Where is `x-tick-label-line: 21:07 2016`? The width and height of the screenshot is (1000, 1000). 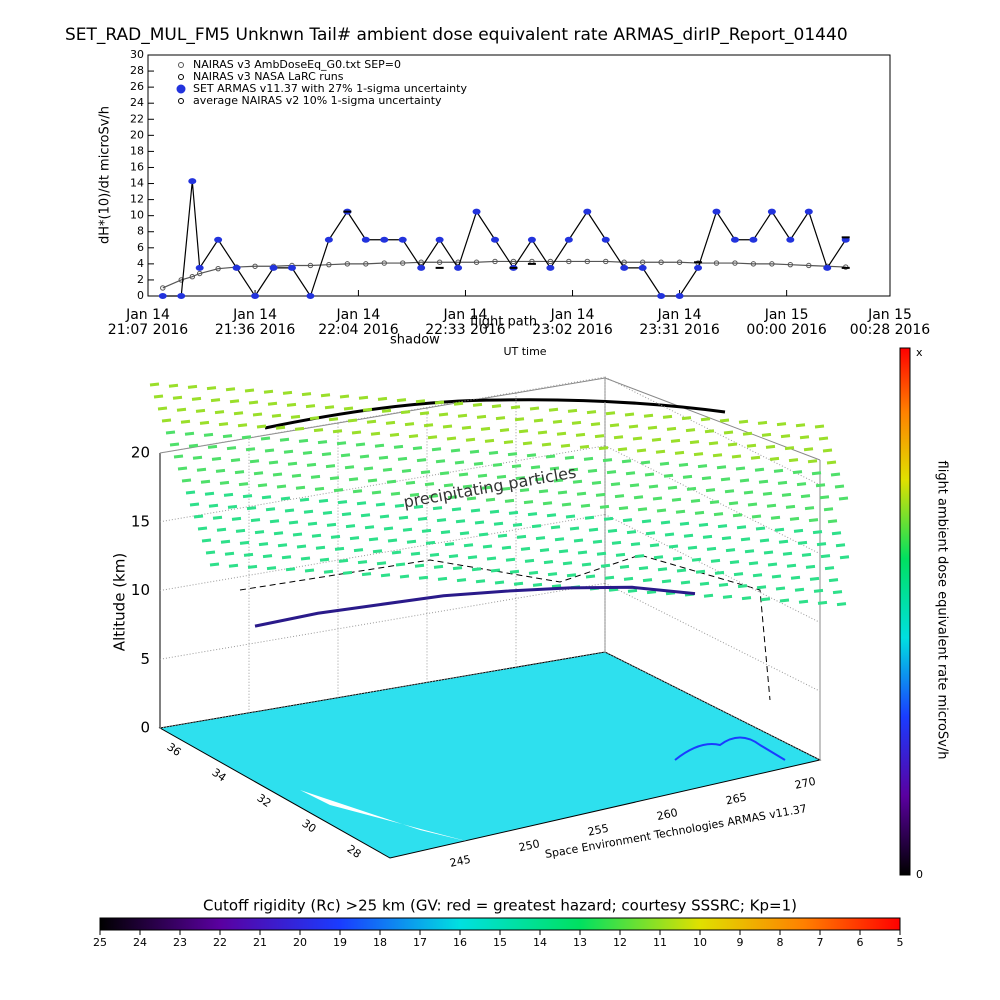
x-tick-label-line: 21:07 2016 is located at coordinates (148, 330).